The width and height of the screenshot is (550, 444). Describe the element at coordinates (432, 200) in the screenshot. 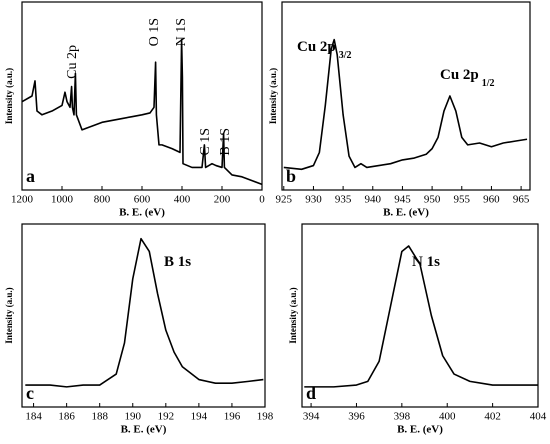

I see `x-tick-label: 950` at that location.